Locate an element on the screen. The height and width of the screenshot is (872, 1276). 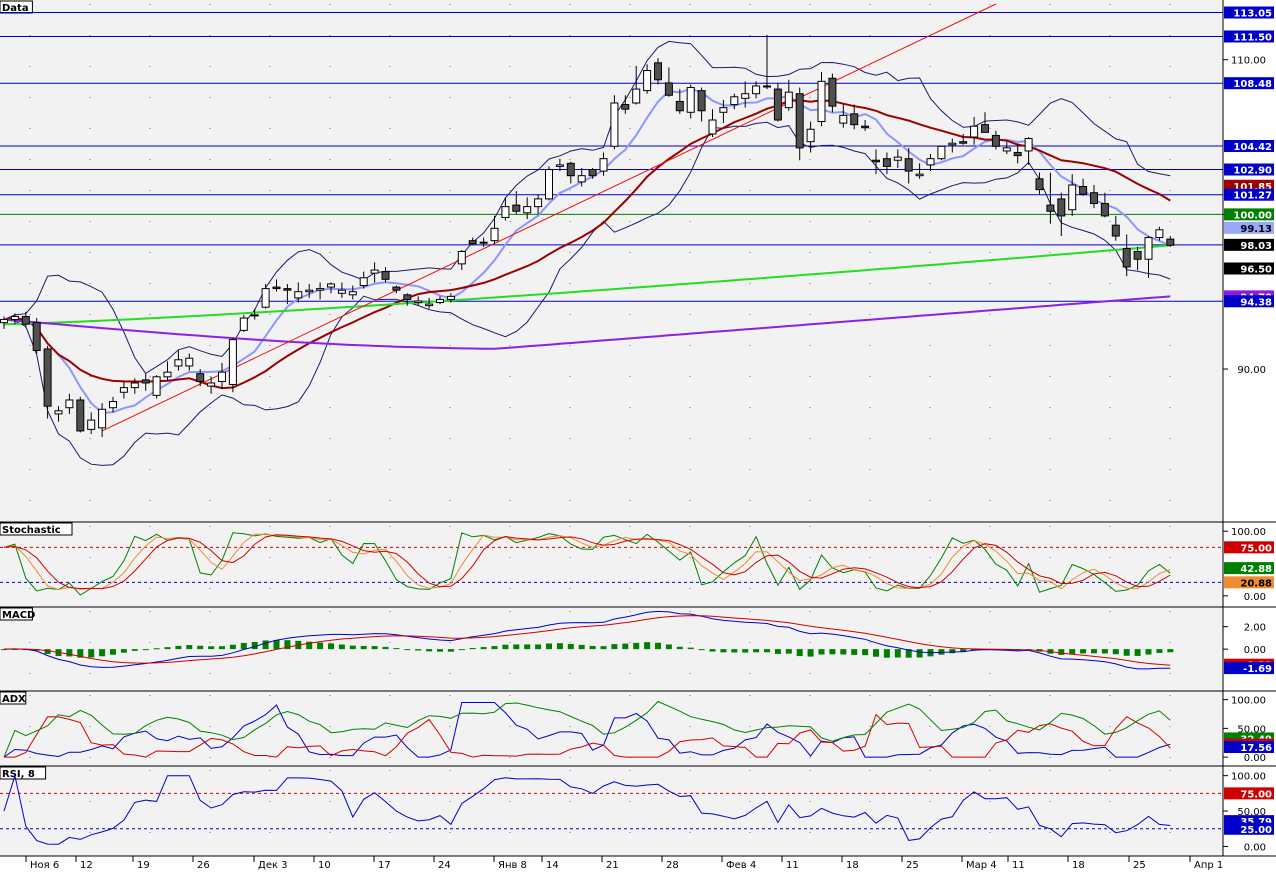
x-tick-label: 18 is located at coordinates (1078, 865).